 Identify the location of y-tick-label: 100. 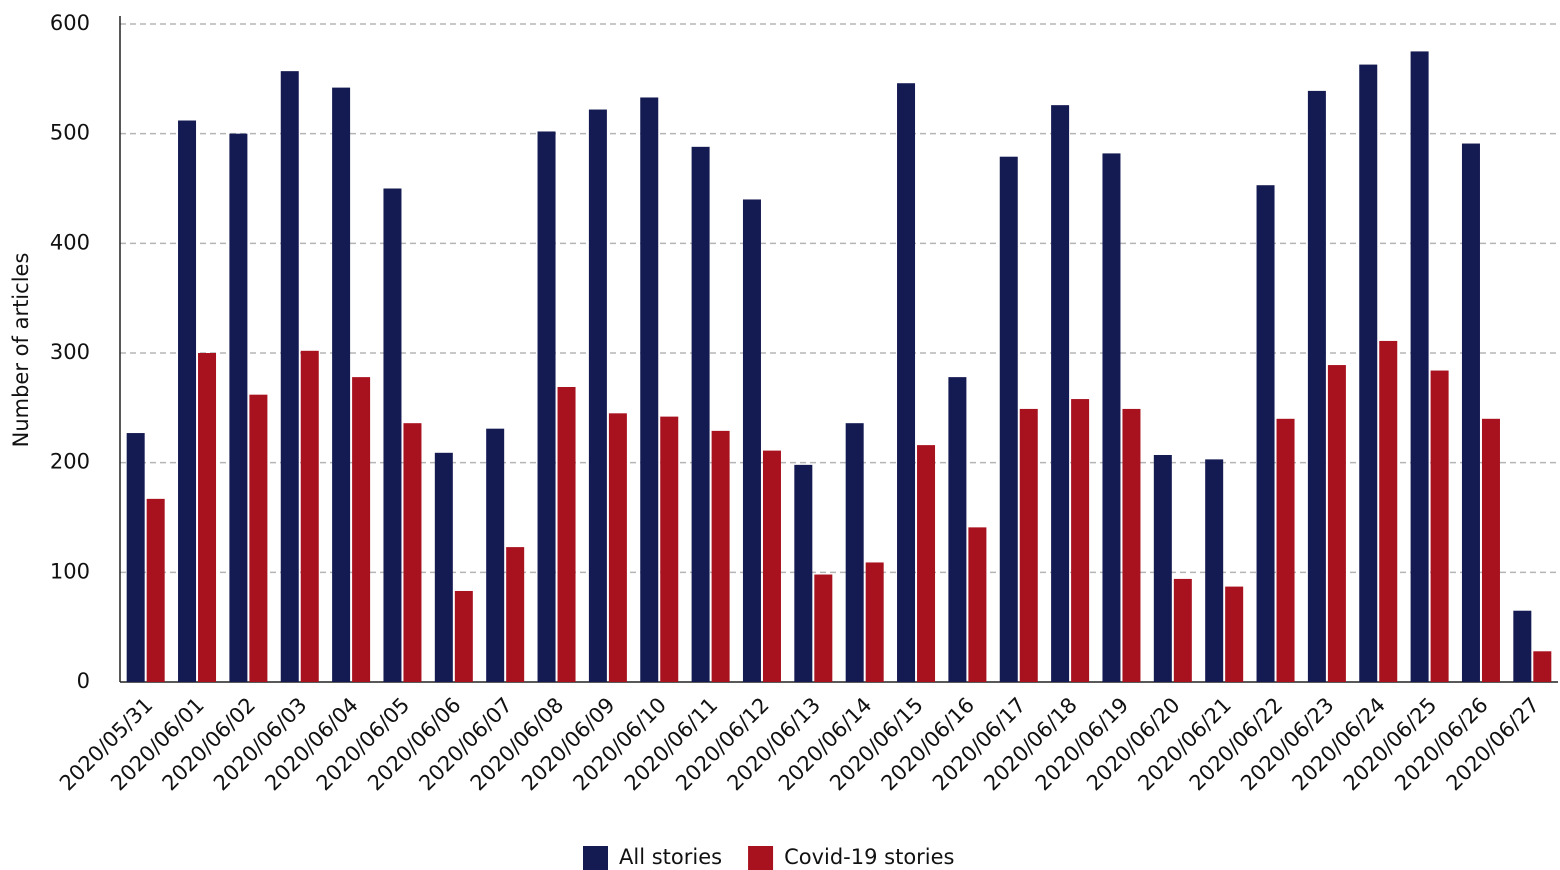
(70, 571).